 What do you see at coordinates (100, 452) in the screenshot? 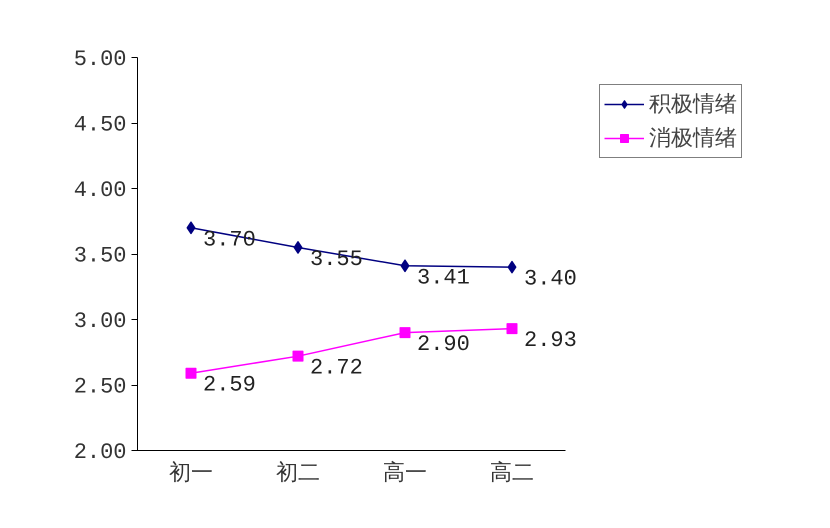
I see `y-tick-label: 2.00` at bounding box center [100, 452].